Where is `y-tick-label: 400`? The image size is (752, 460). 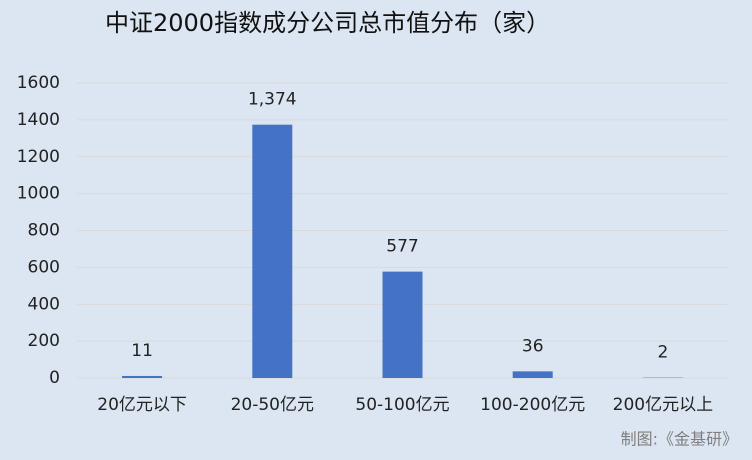 y-tick-label: 400 is located at coordinates (44, 304).